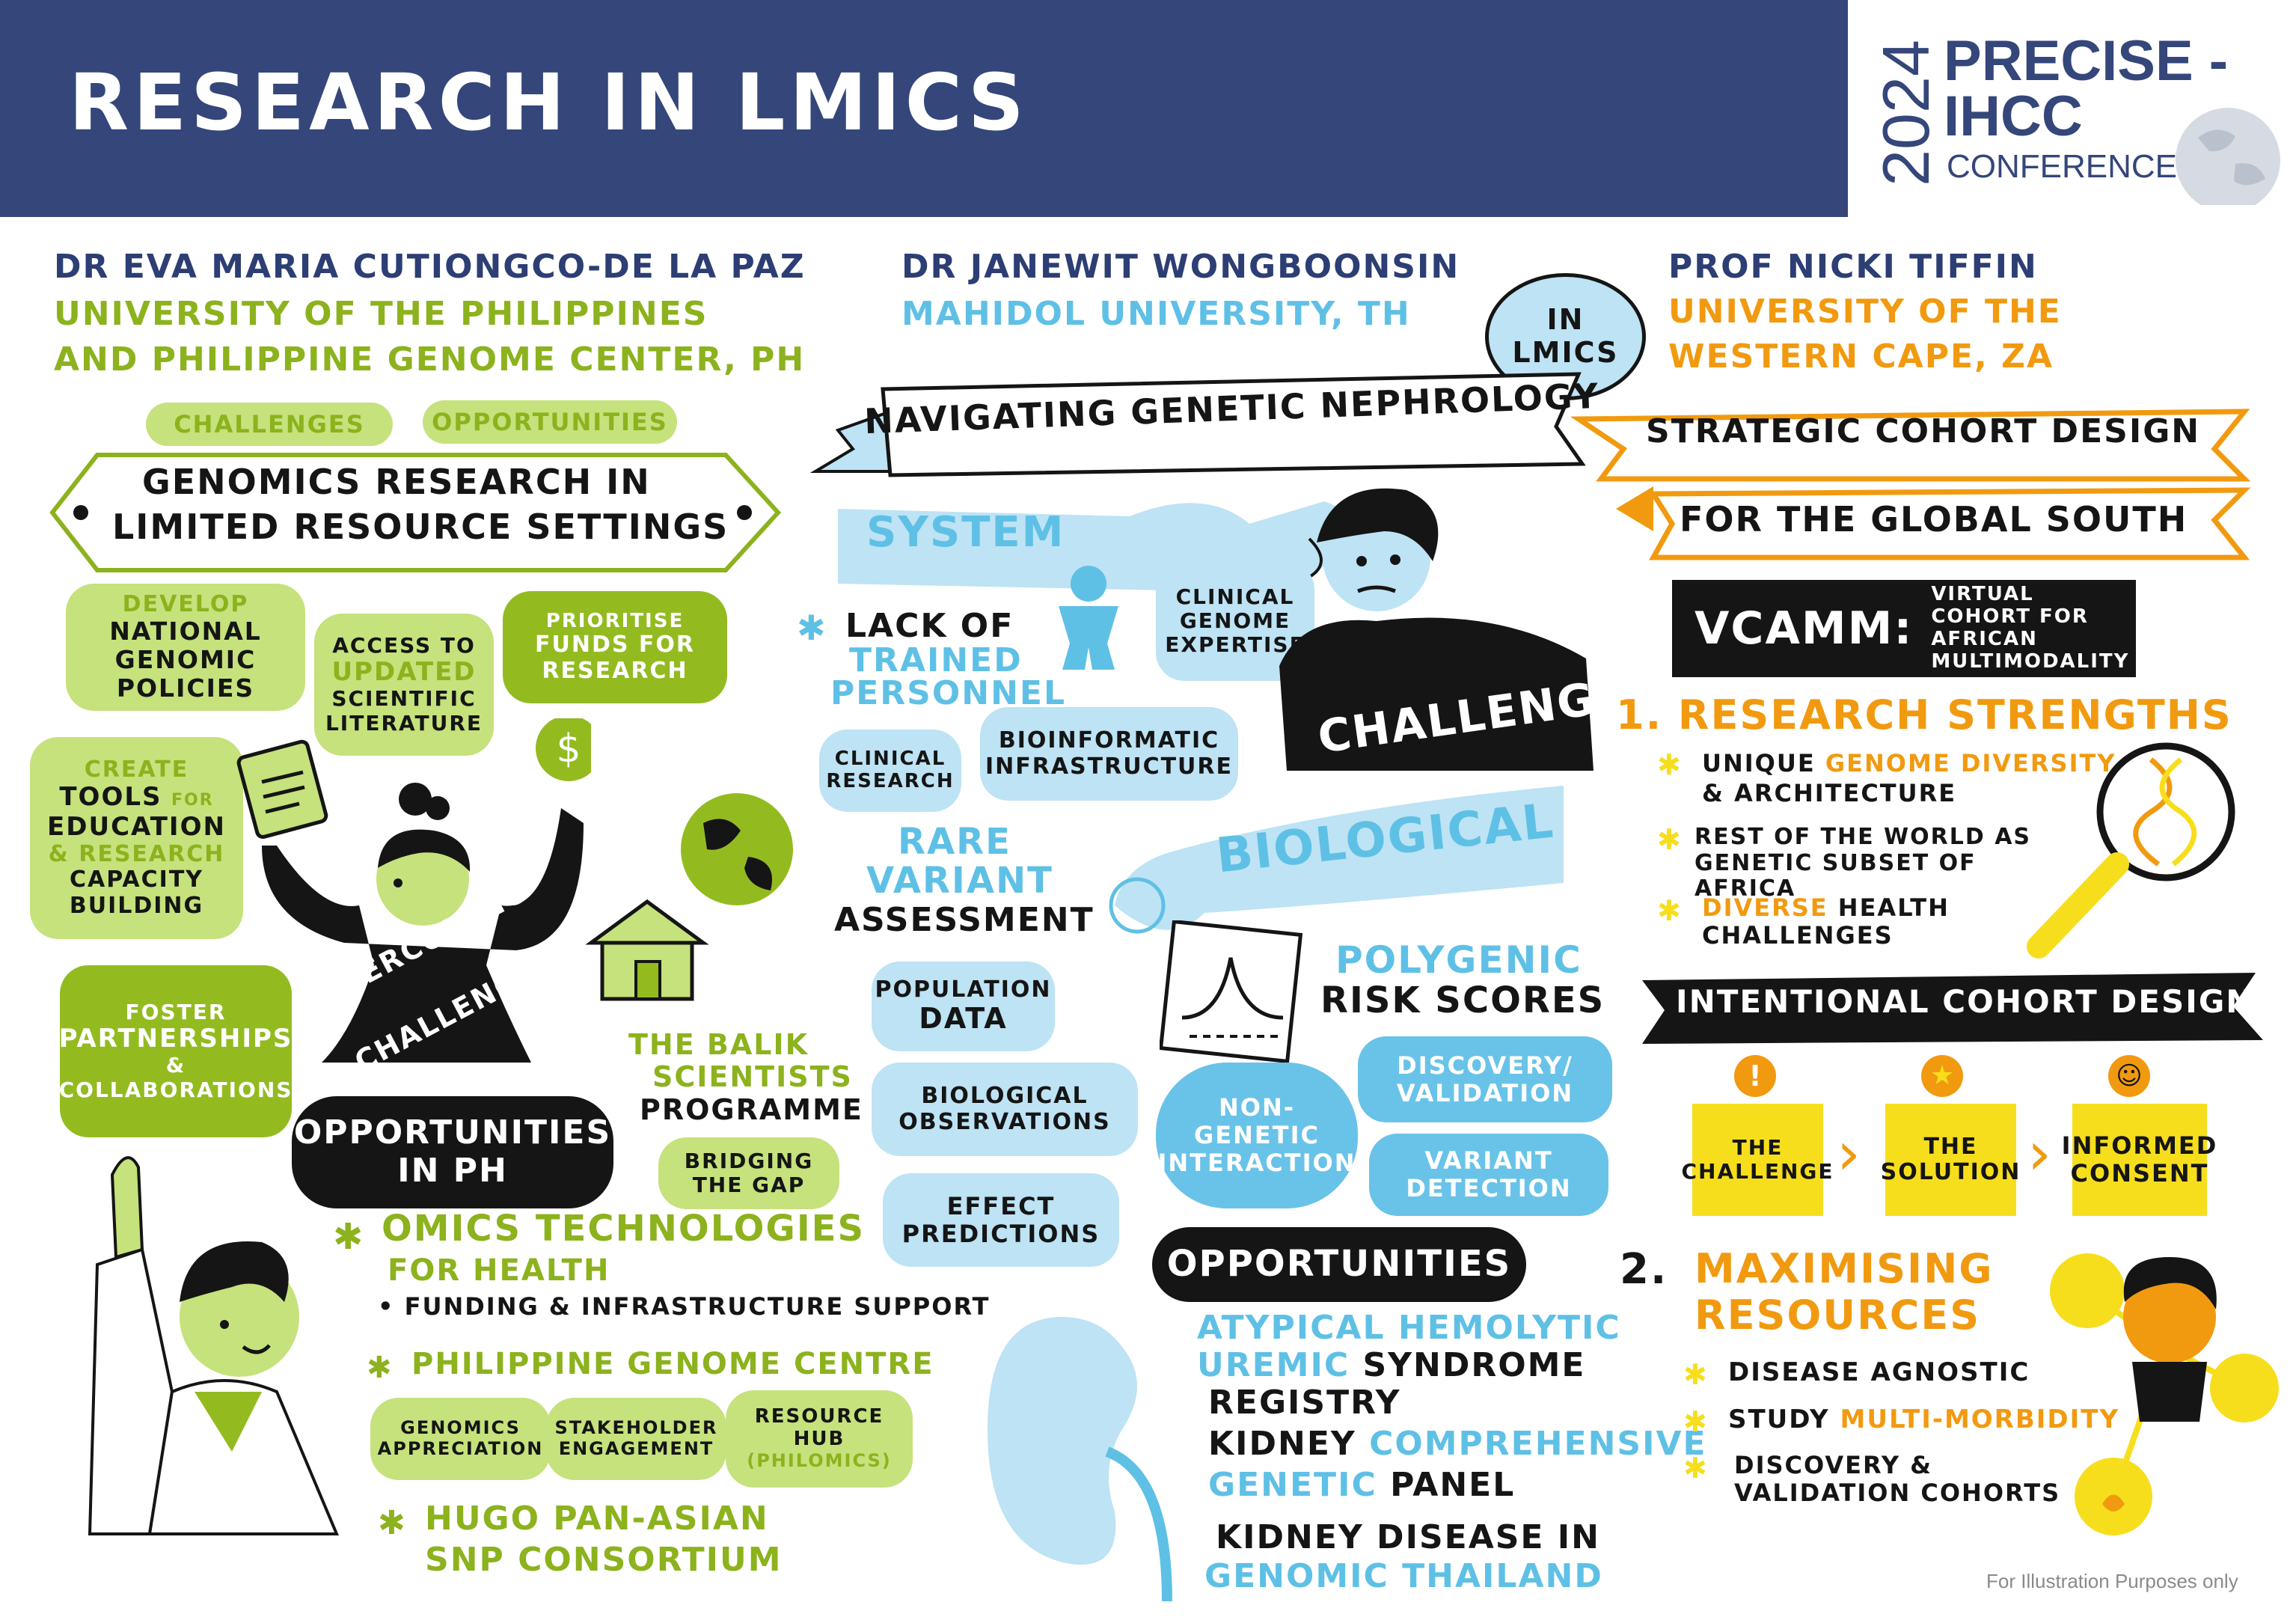 This screenshot has width=2296, height=1617. What do you see at coordinates (1779, 1419) in the screenshot?
I see `mr2-study: STUDY` at bounding box center [1779, 1419].